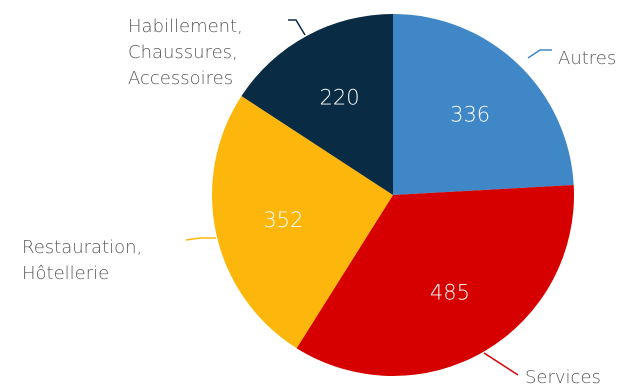  I want to click on category-label-line: Restauration,, so click(82, 247).